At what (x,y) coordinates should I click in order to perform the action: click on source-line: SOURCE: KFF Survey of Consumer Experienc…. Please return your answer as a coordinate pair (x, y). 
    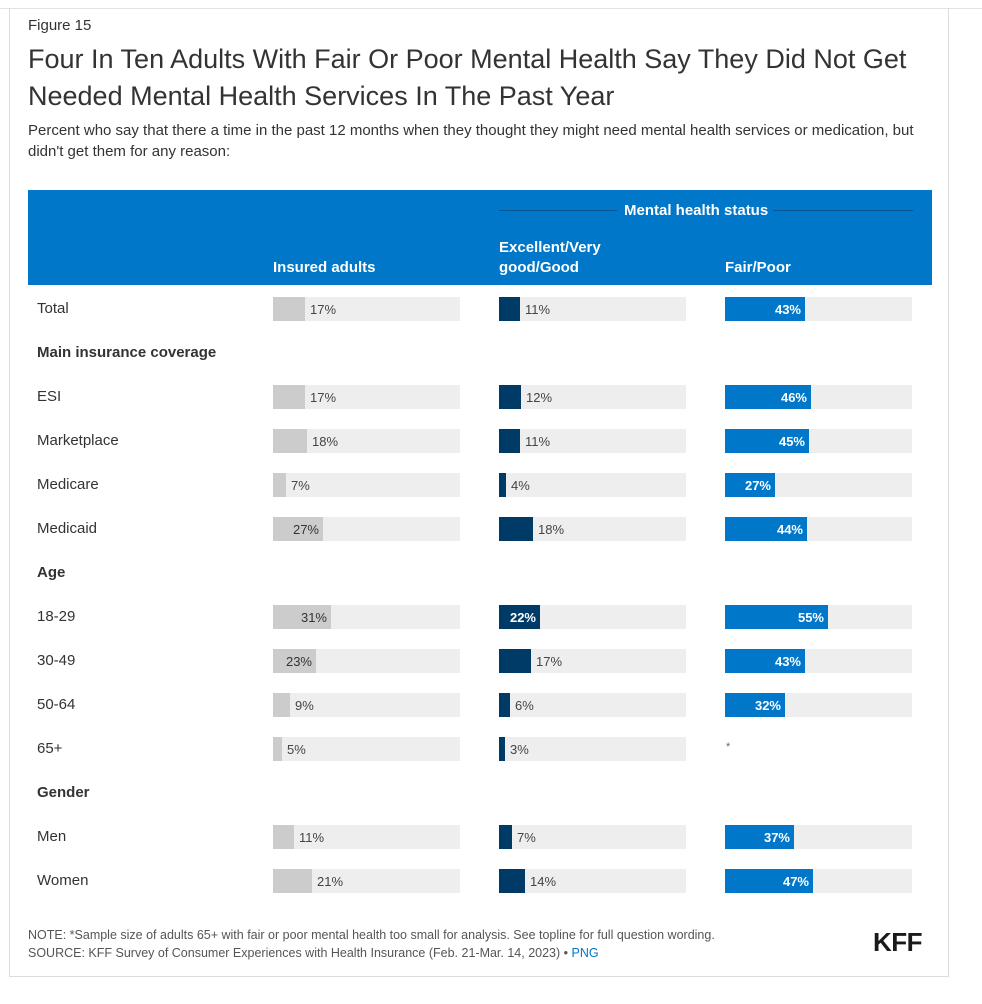
    Looking at the image, I should click on (371, 953).